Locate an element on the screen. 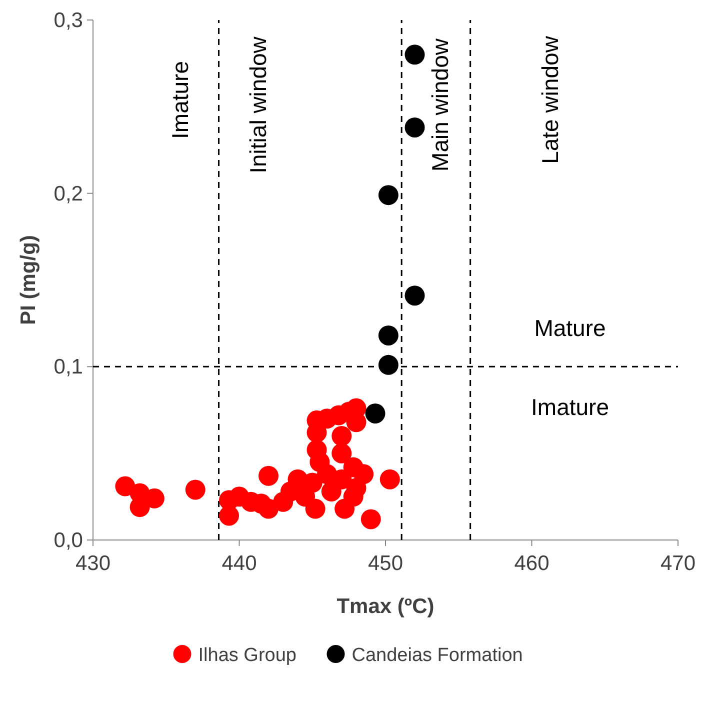 The height and width of the screenshot is (704, 705). x-tick-label: 460 is located at coordinates (532, 563).